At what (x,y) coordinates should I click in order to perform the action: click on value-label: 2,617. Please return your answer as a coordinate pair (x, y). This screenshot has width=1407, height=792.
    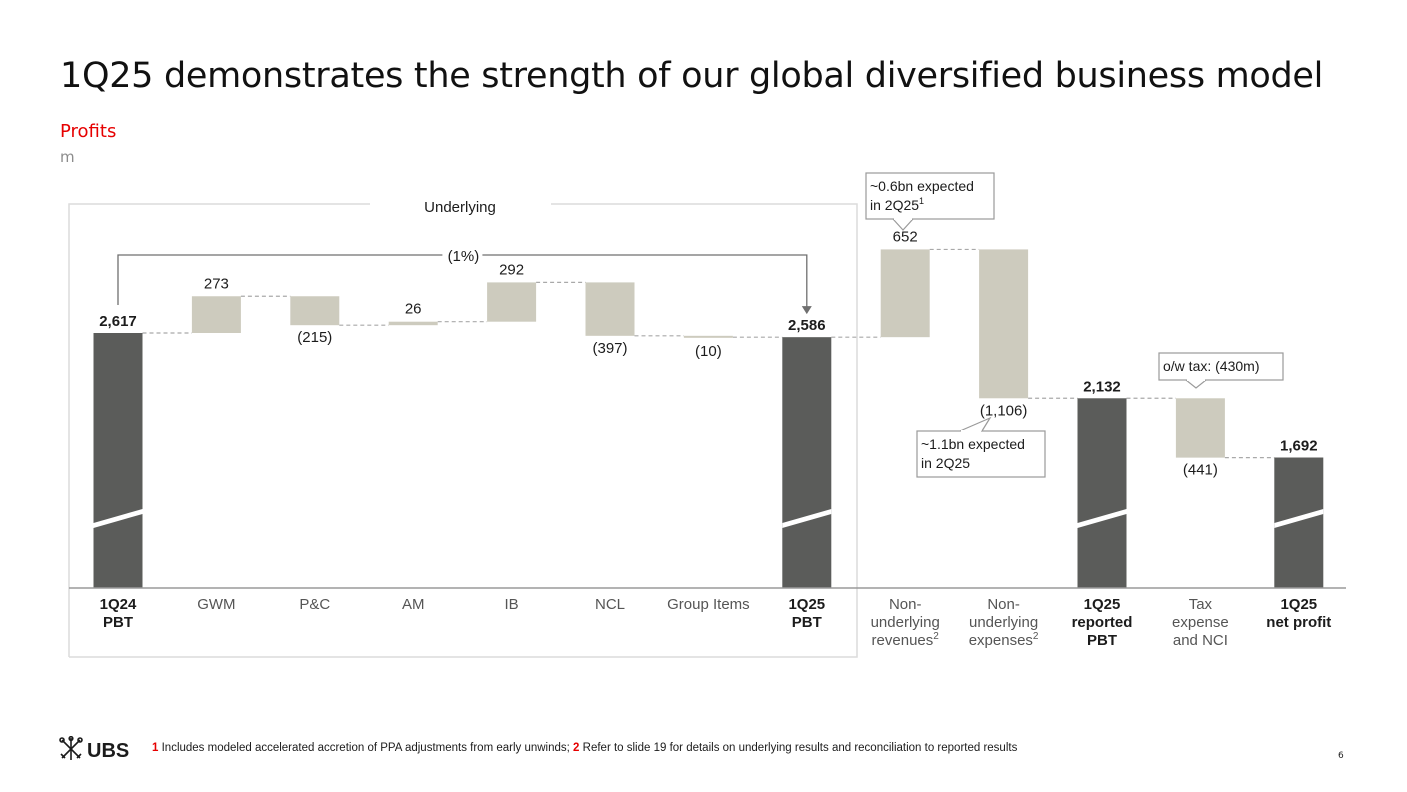
    Looking at the image, I should click on (118, 321).